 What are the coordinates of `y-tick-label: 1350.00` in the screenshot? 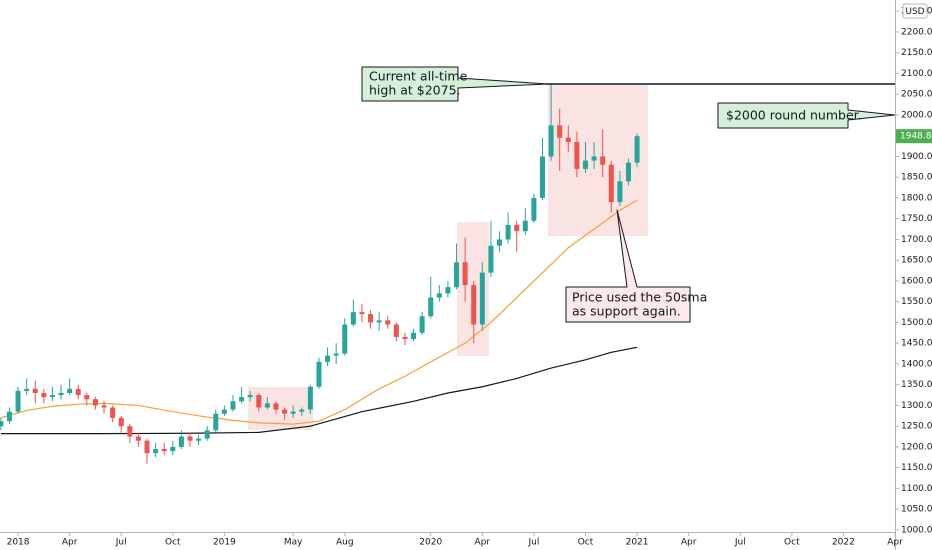 It's located at (916, 385).